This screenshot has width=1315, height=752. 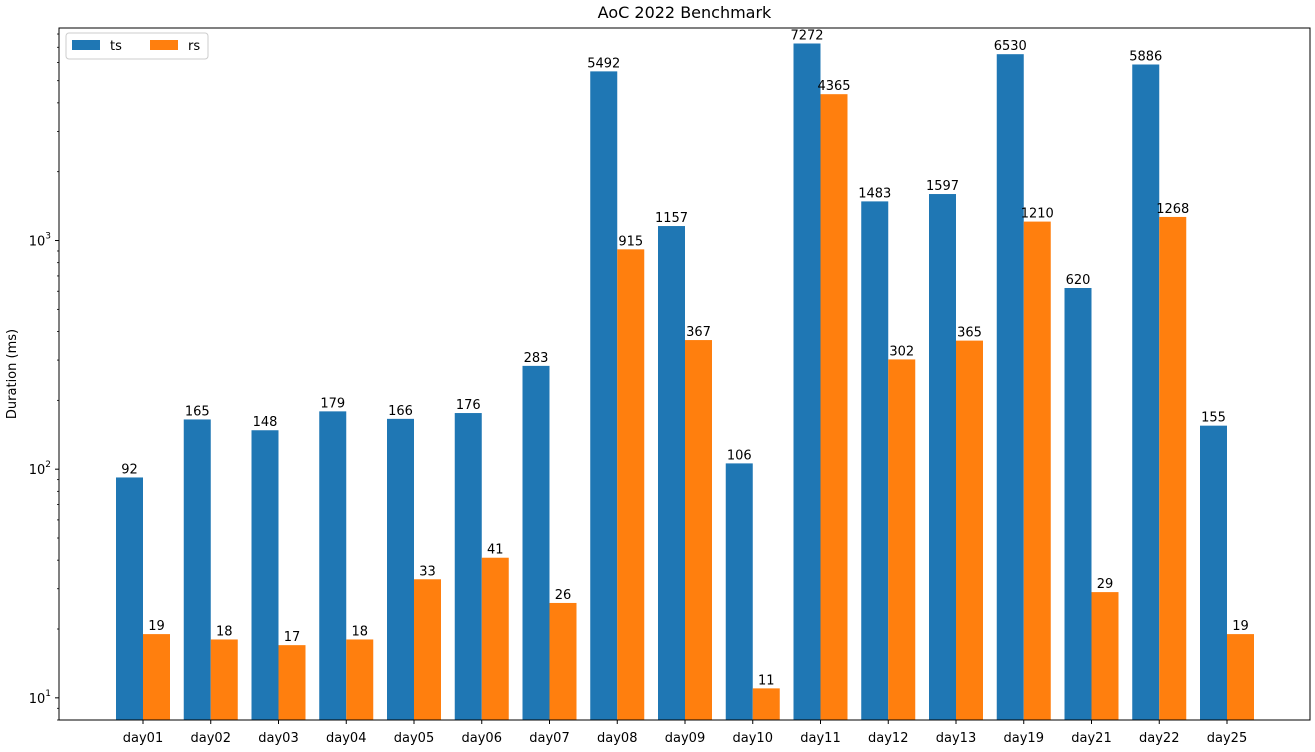 I want to click on data-label-rs-day02: 18, so click(x=224, y=631).